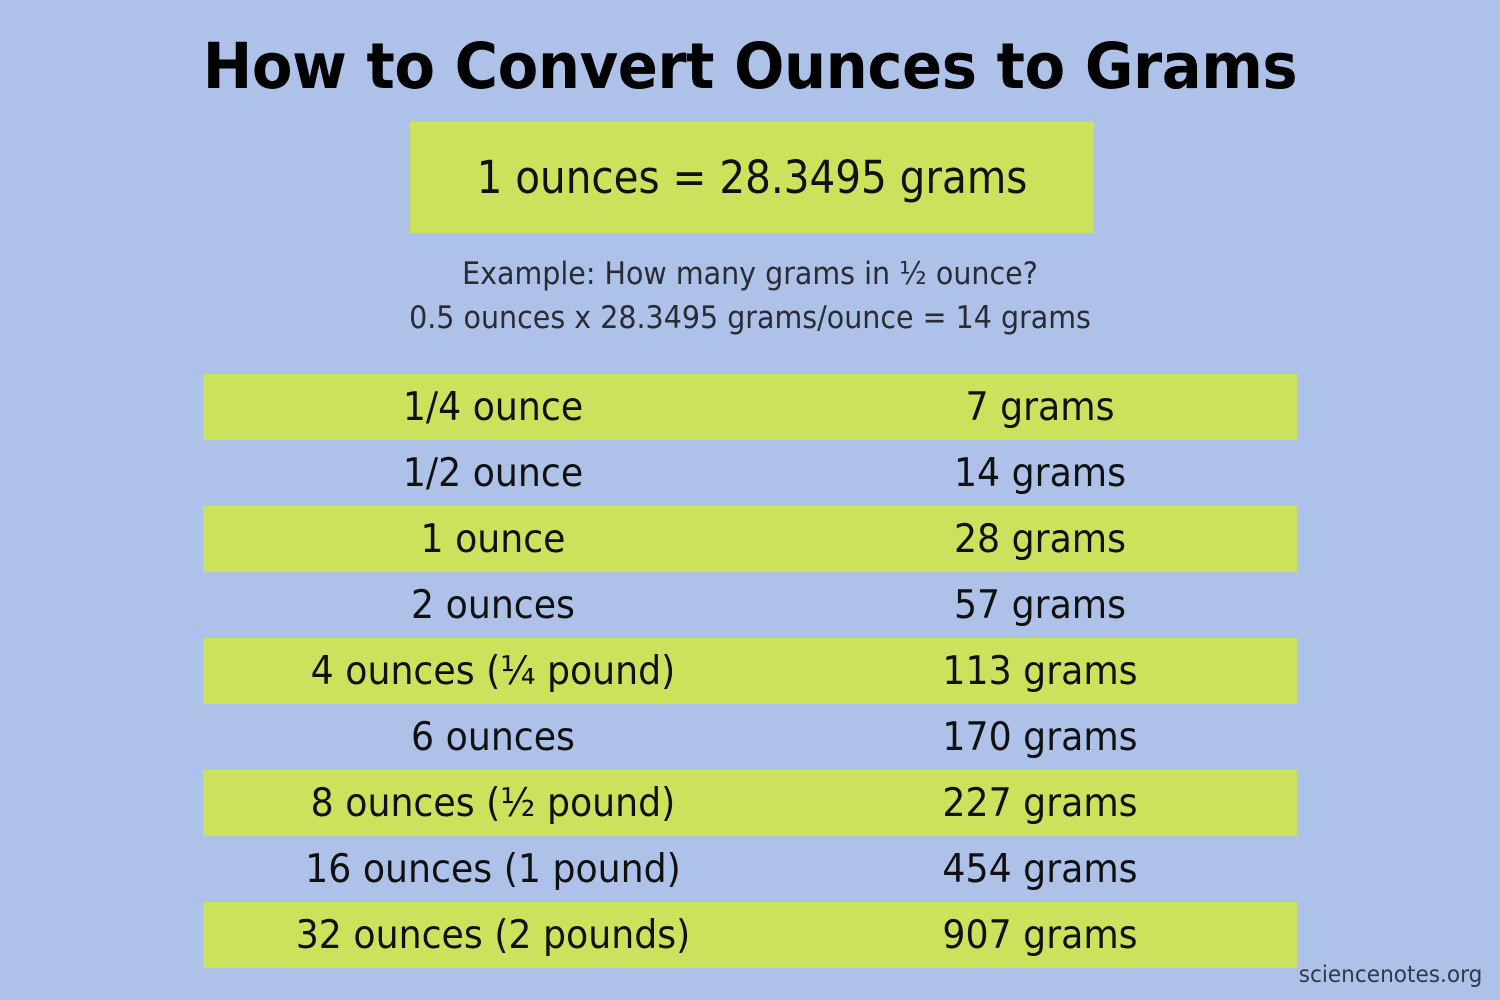 The image size is (1500, 1000). I want to click on table-cell-value: 7 grams, so click(1040, 407).